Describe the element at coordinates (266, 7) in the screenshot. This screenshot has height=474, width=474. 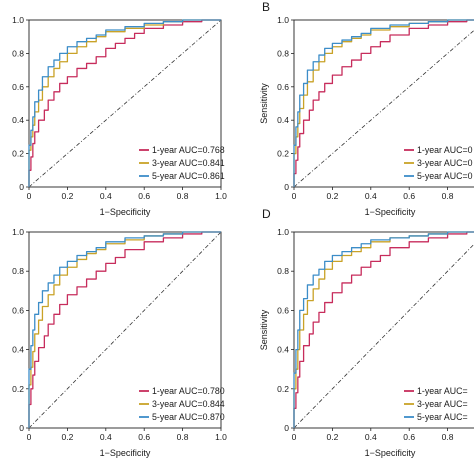
I see `panel-letter: B` at that location.